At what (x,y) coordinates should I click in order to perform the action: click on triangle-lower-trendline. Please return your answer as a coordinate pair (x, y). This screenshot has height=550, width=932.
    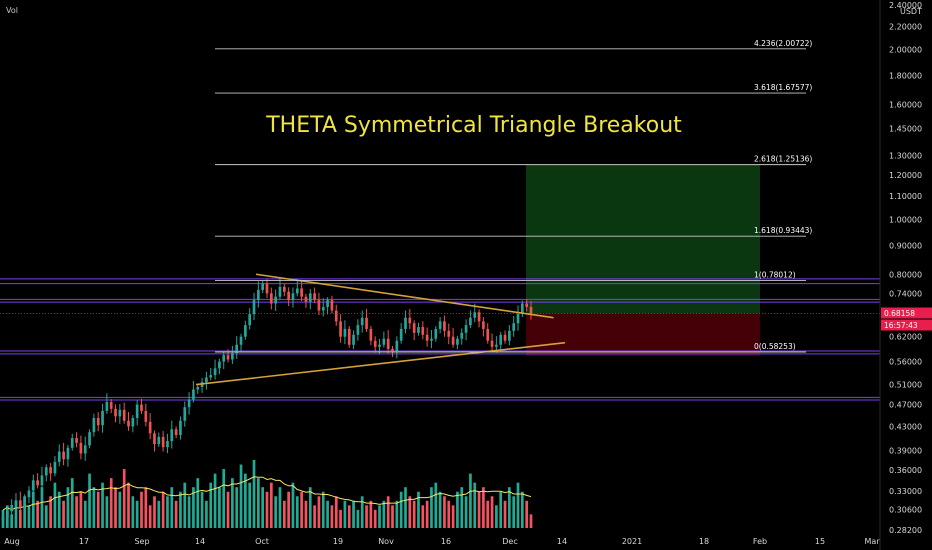
    Looking at the image, I should click on (380, 363).